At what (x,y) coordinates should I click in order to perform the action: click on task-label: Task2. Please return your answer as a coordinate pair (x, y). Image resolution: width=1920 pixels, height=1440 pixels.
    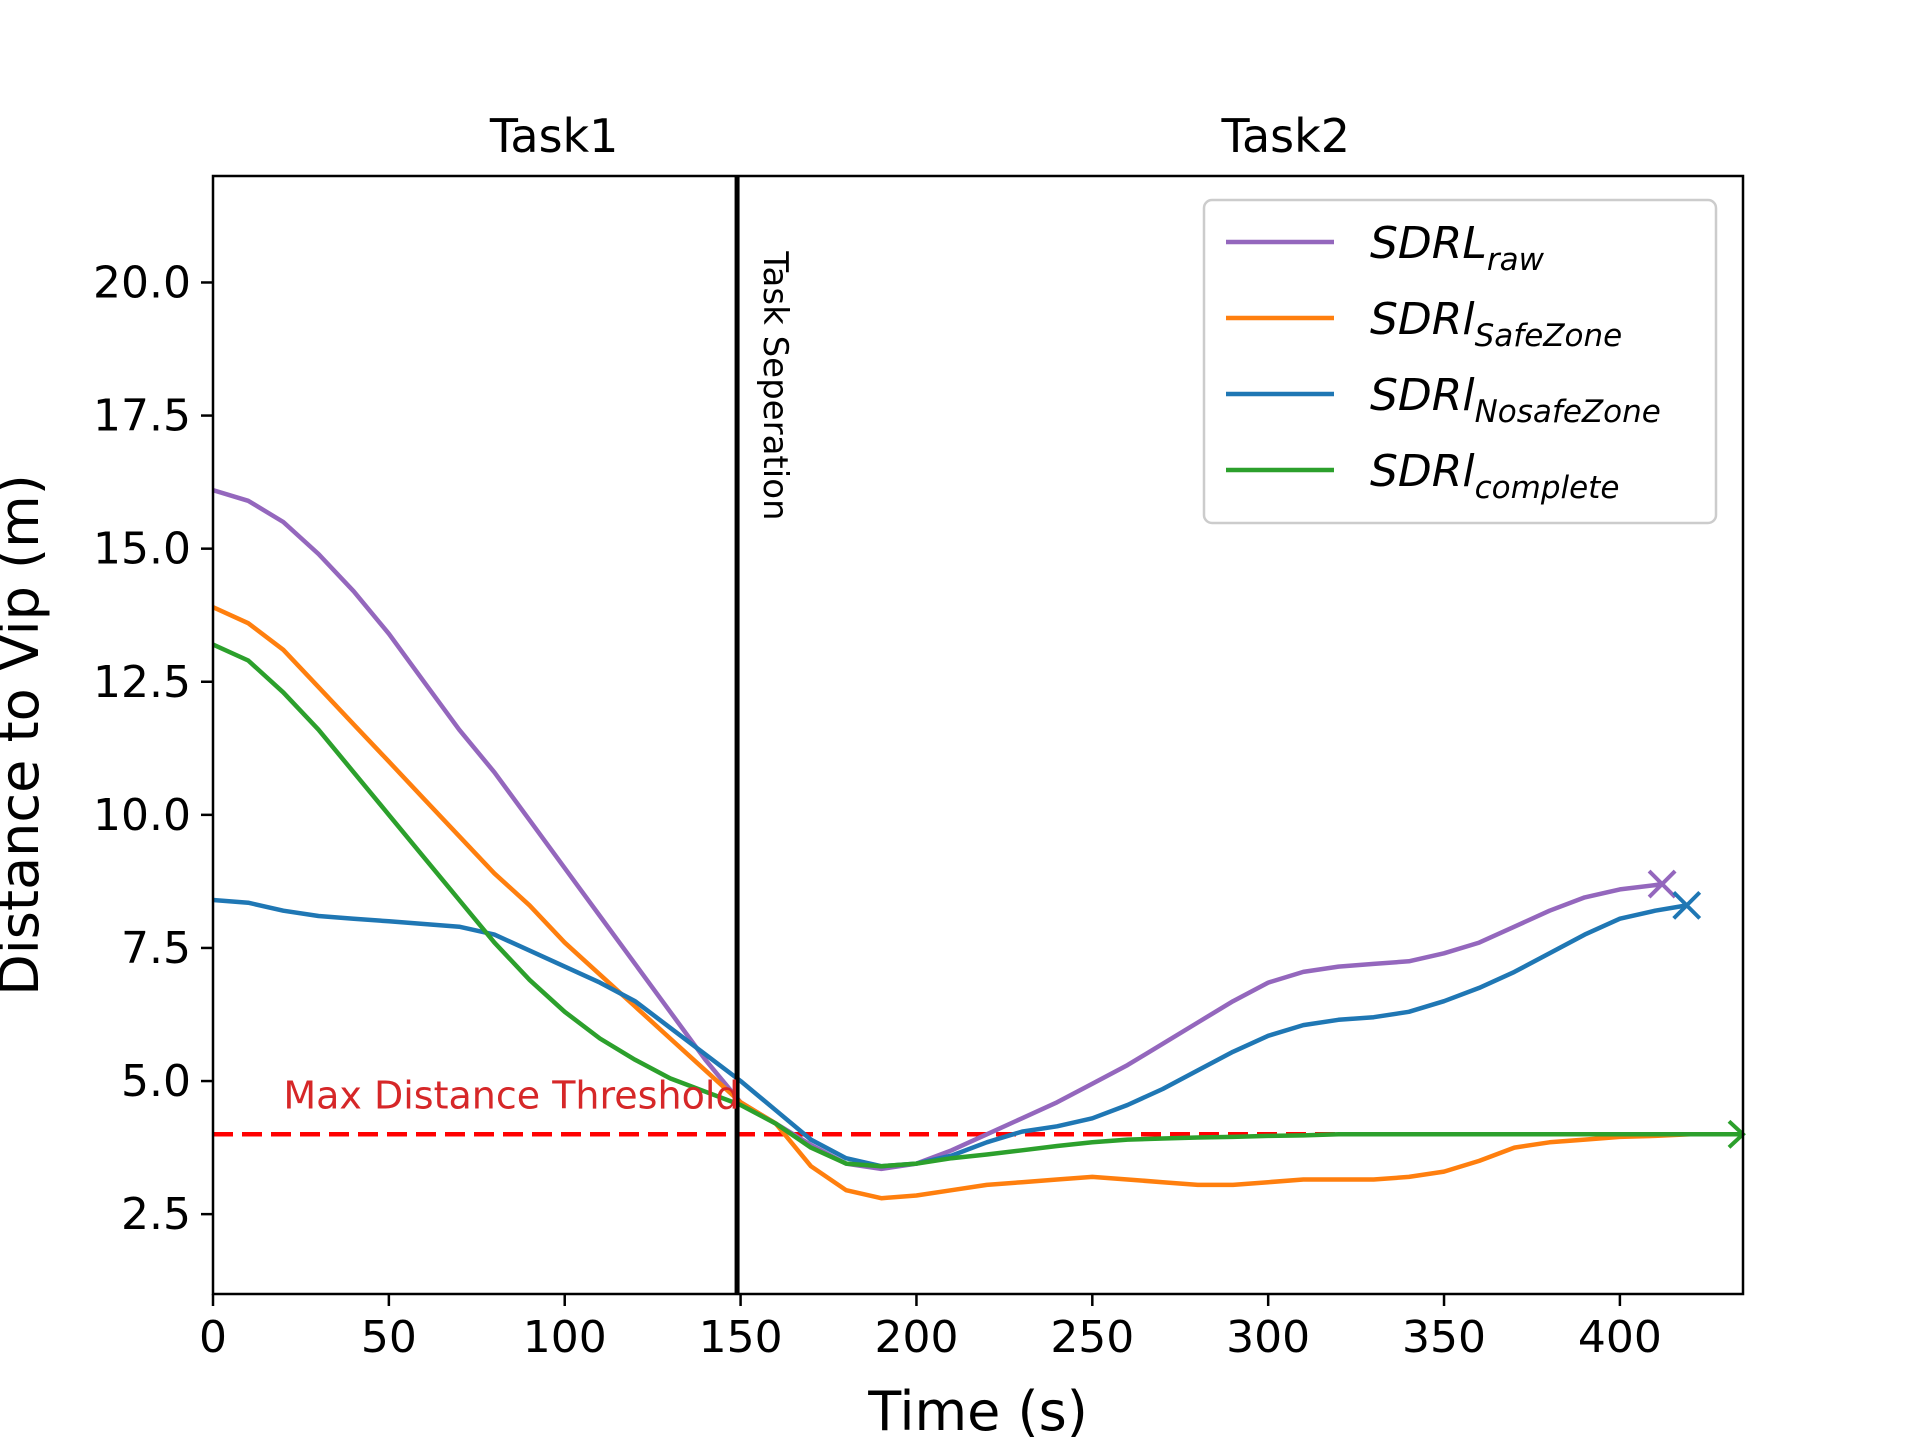
    Looking at the image, I should click on (1285, 136).